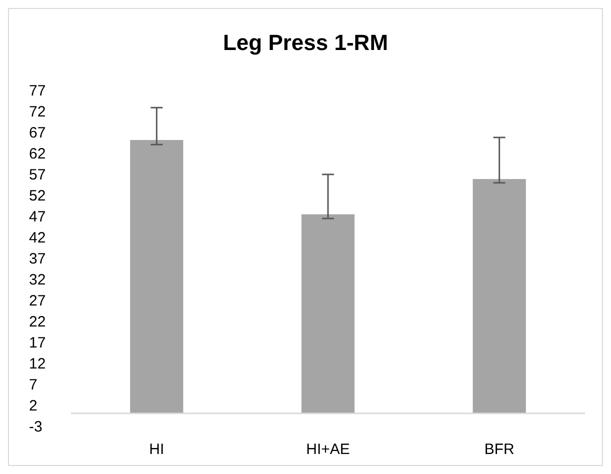  I want to click on x-tick-label: HI, so click(156, 449).